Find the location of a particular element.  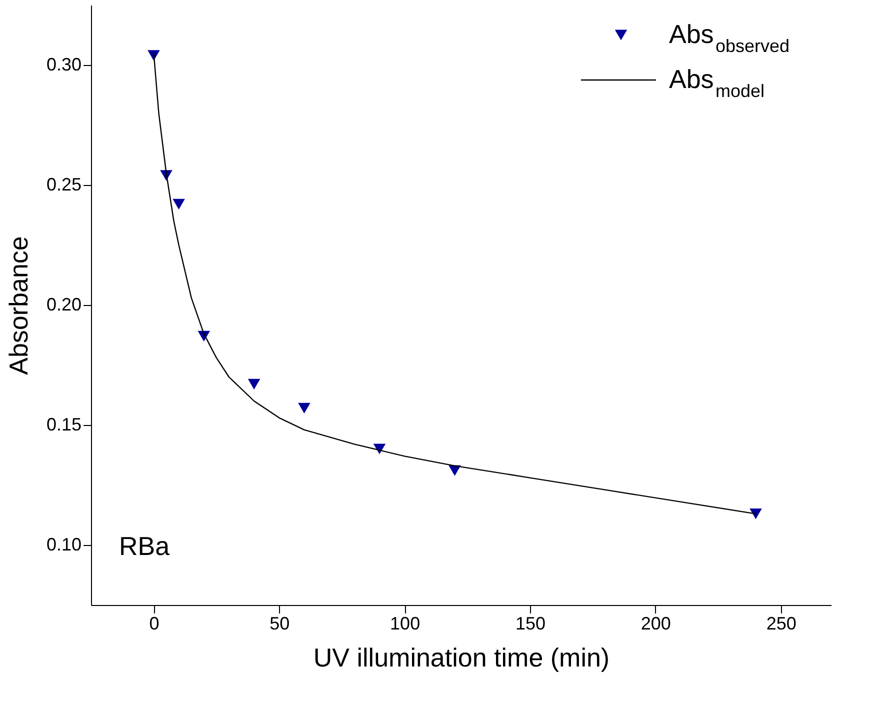

y-tick-label: 0.15 is located at coordinates (64, 424).